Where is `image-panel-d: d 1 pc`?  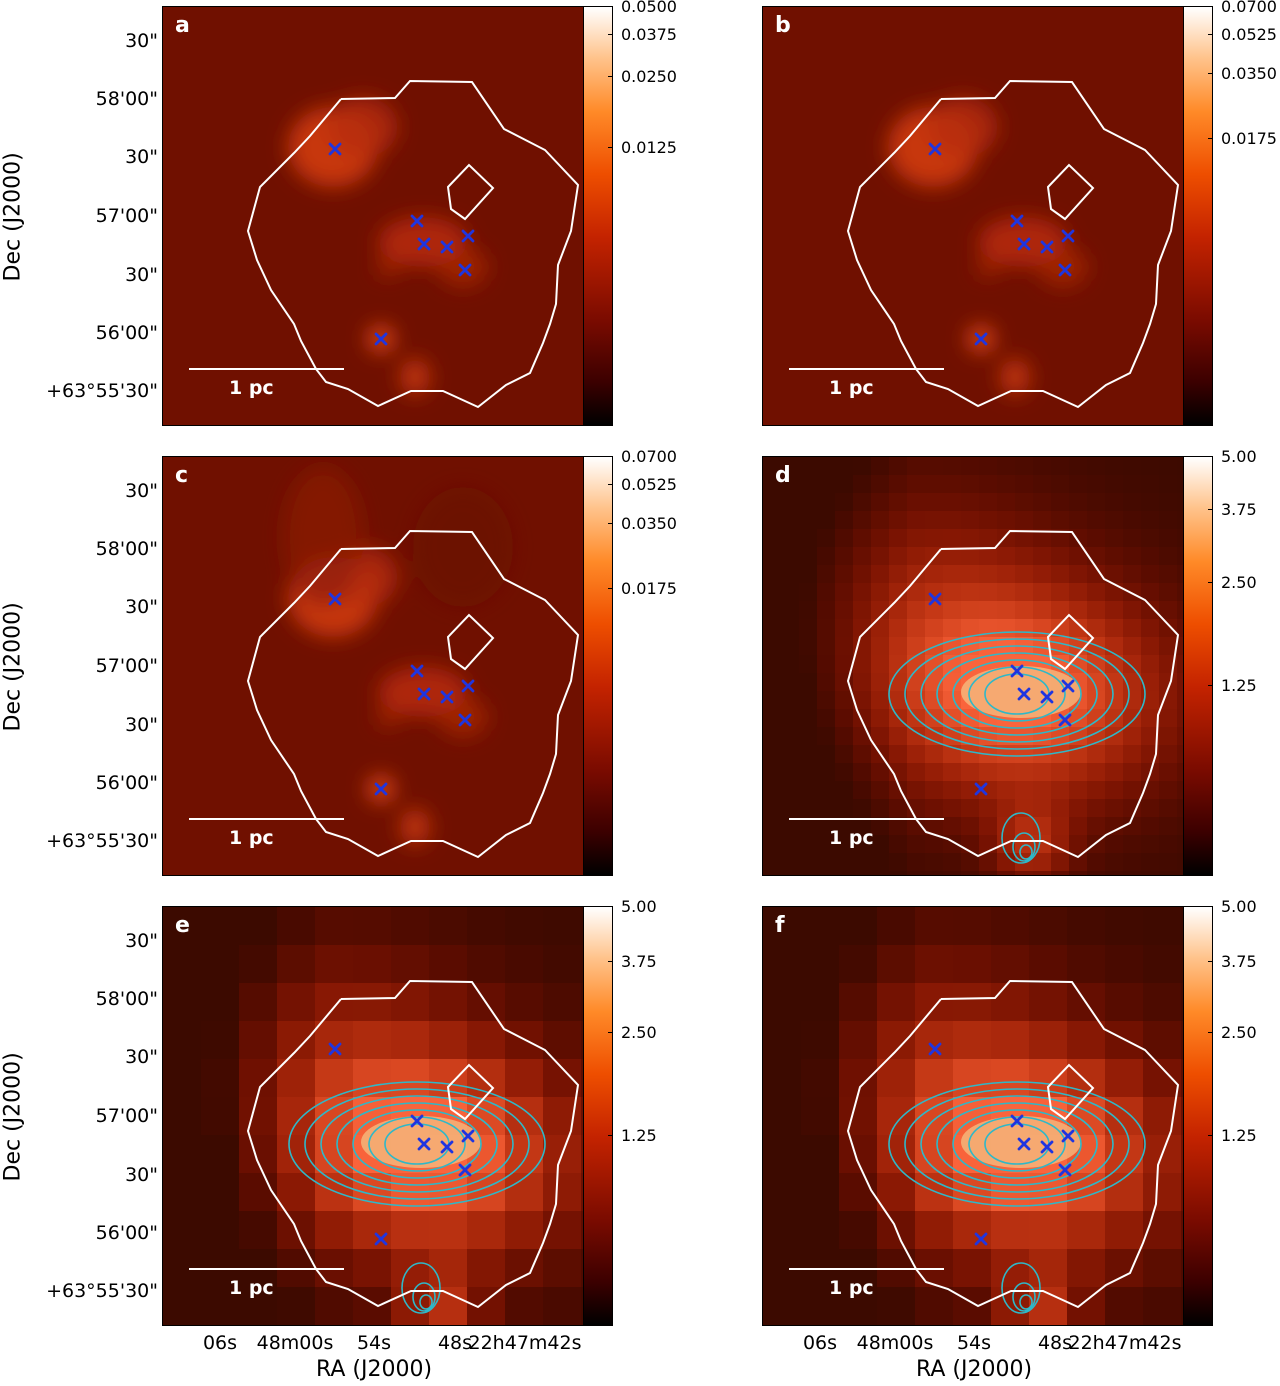
image-panel-d: d 1 pc is located at coordinates (987, 666).